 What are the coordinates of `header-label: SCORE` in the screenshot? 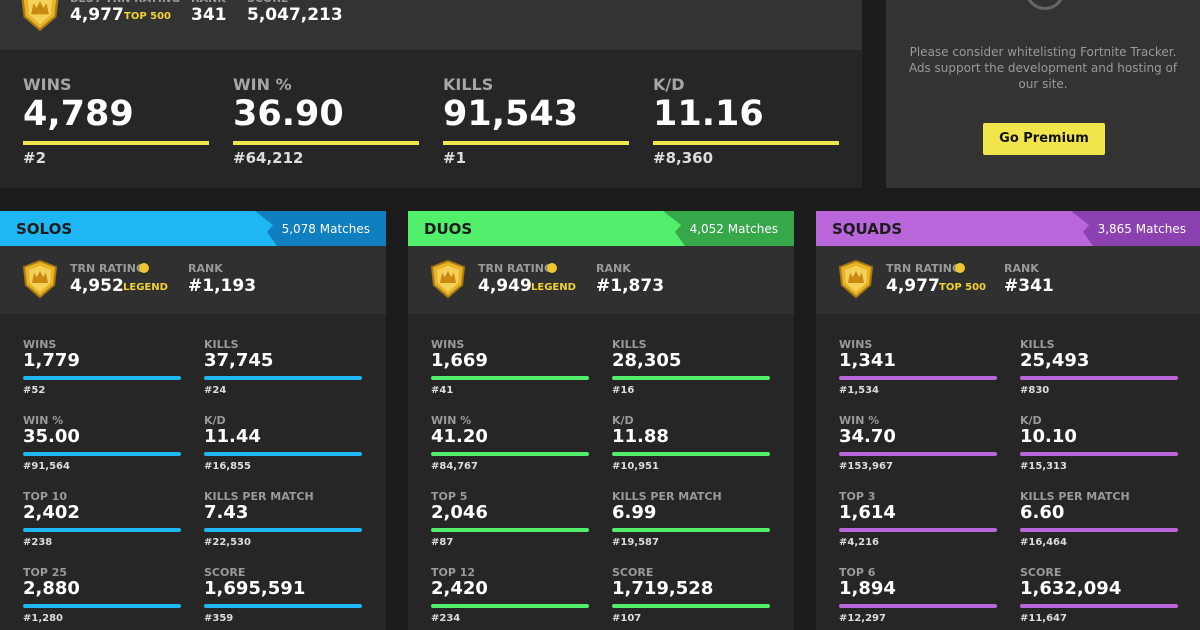 It's located at (267, 2).